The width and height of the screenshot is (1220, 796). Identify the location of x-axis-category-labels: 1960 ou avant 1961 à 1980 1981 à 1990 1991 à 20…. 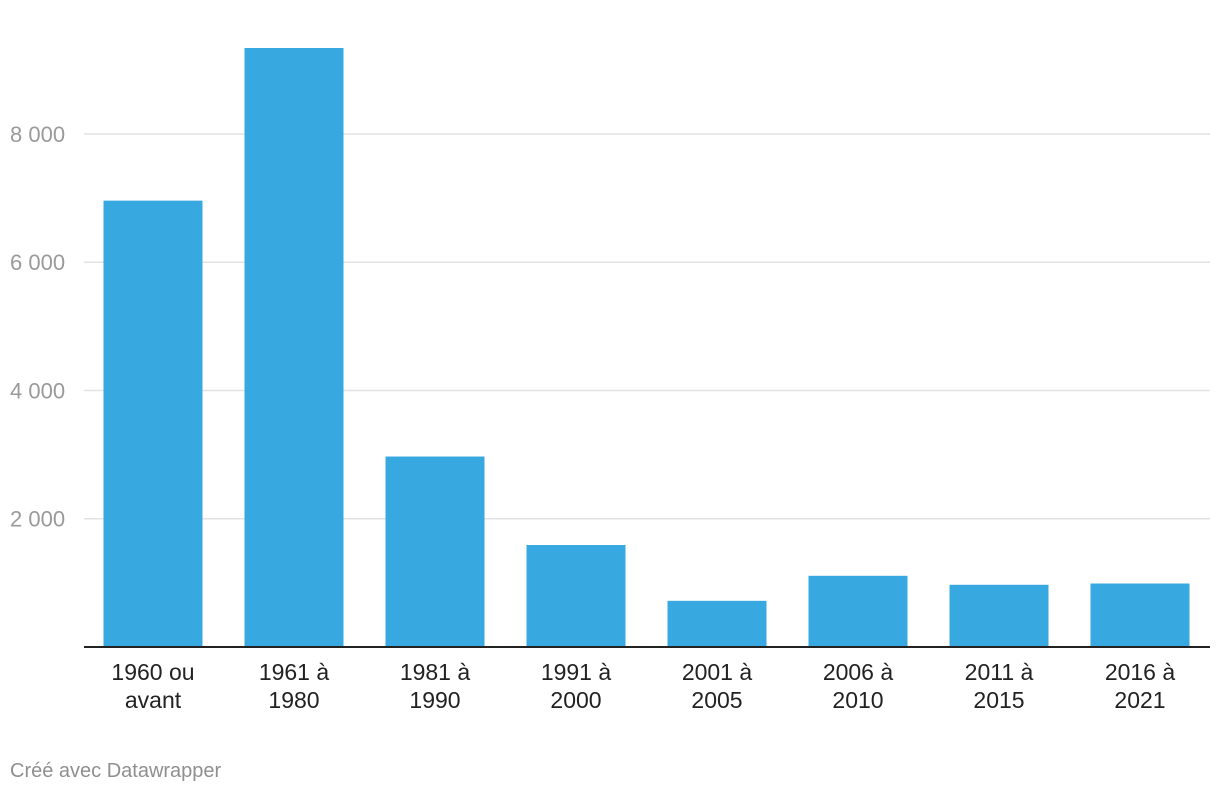
(643, 686).